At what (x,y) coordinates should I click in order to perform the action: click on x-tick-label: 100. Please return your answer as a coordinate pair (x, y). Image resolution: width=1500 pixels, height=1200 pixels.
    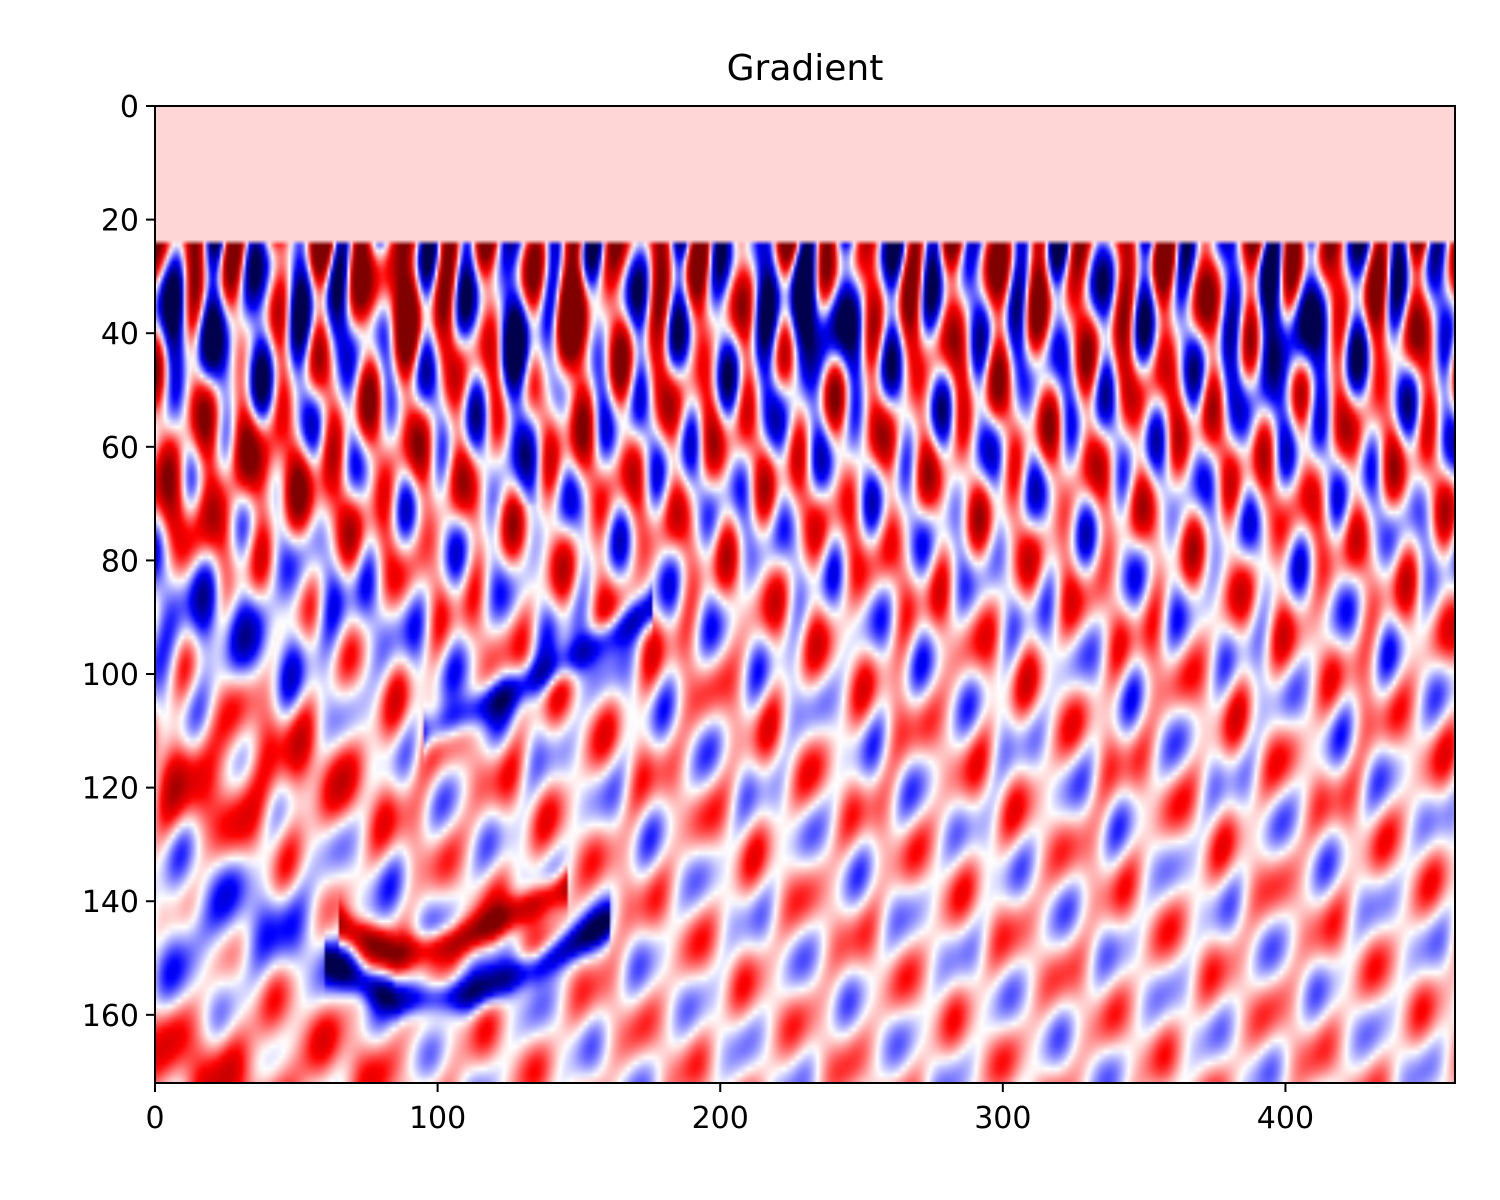
    Looking at the image, I should click on (437, 1118).